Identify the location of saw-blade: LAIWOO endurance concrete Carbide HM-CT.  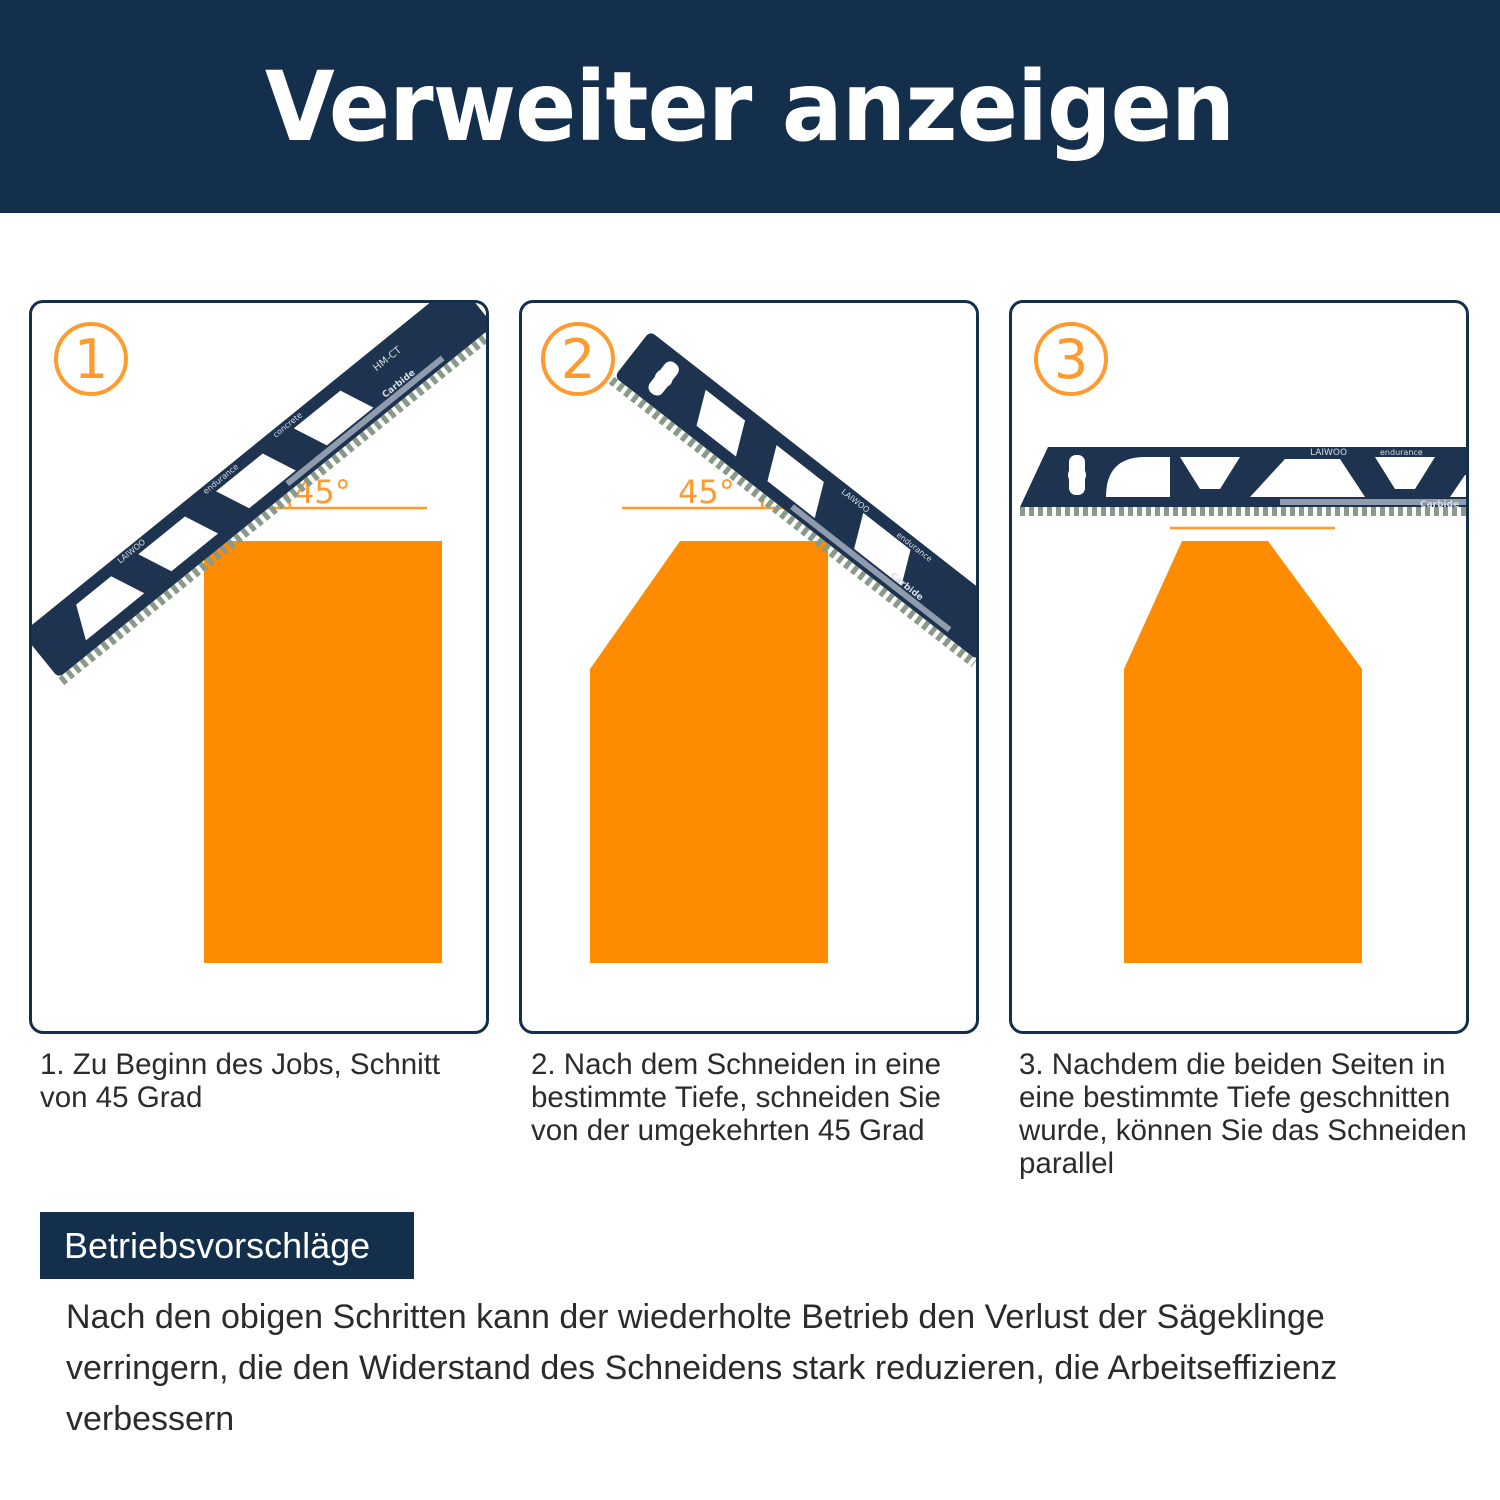
(259, 494).